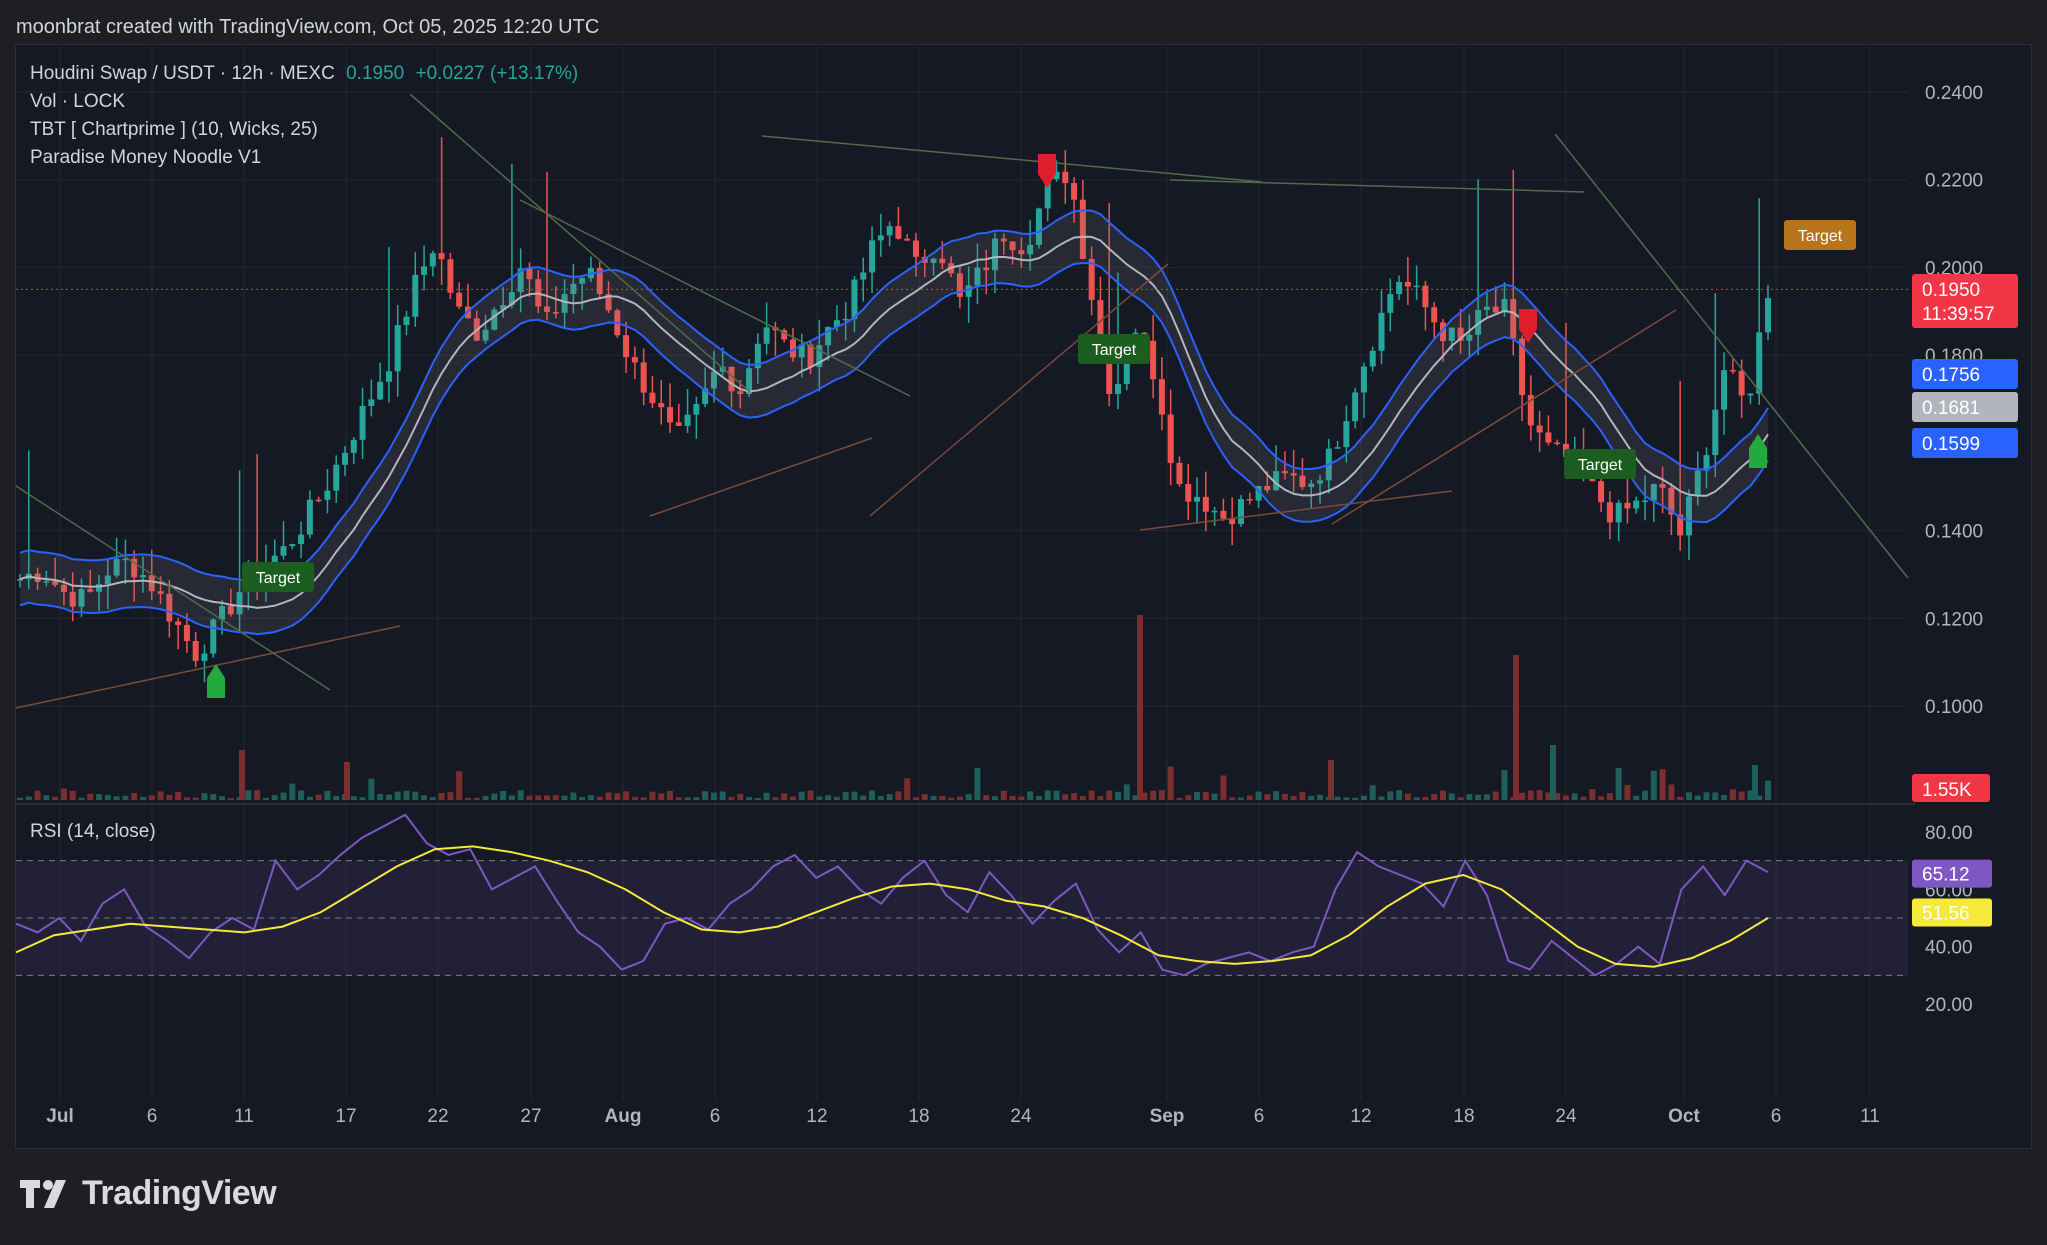  I want to click on price-tick-label-5: 0.1200, so click(1954, 619).